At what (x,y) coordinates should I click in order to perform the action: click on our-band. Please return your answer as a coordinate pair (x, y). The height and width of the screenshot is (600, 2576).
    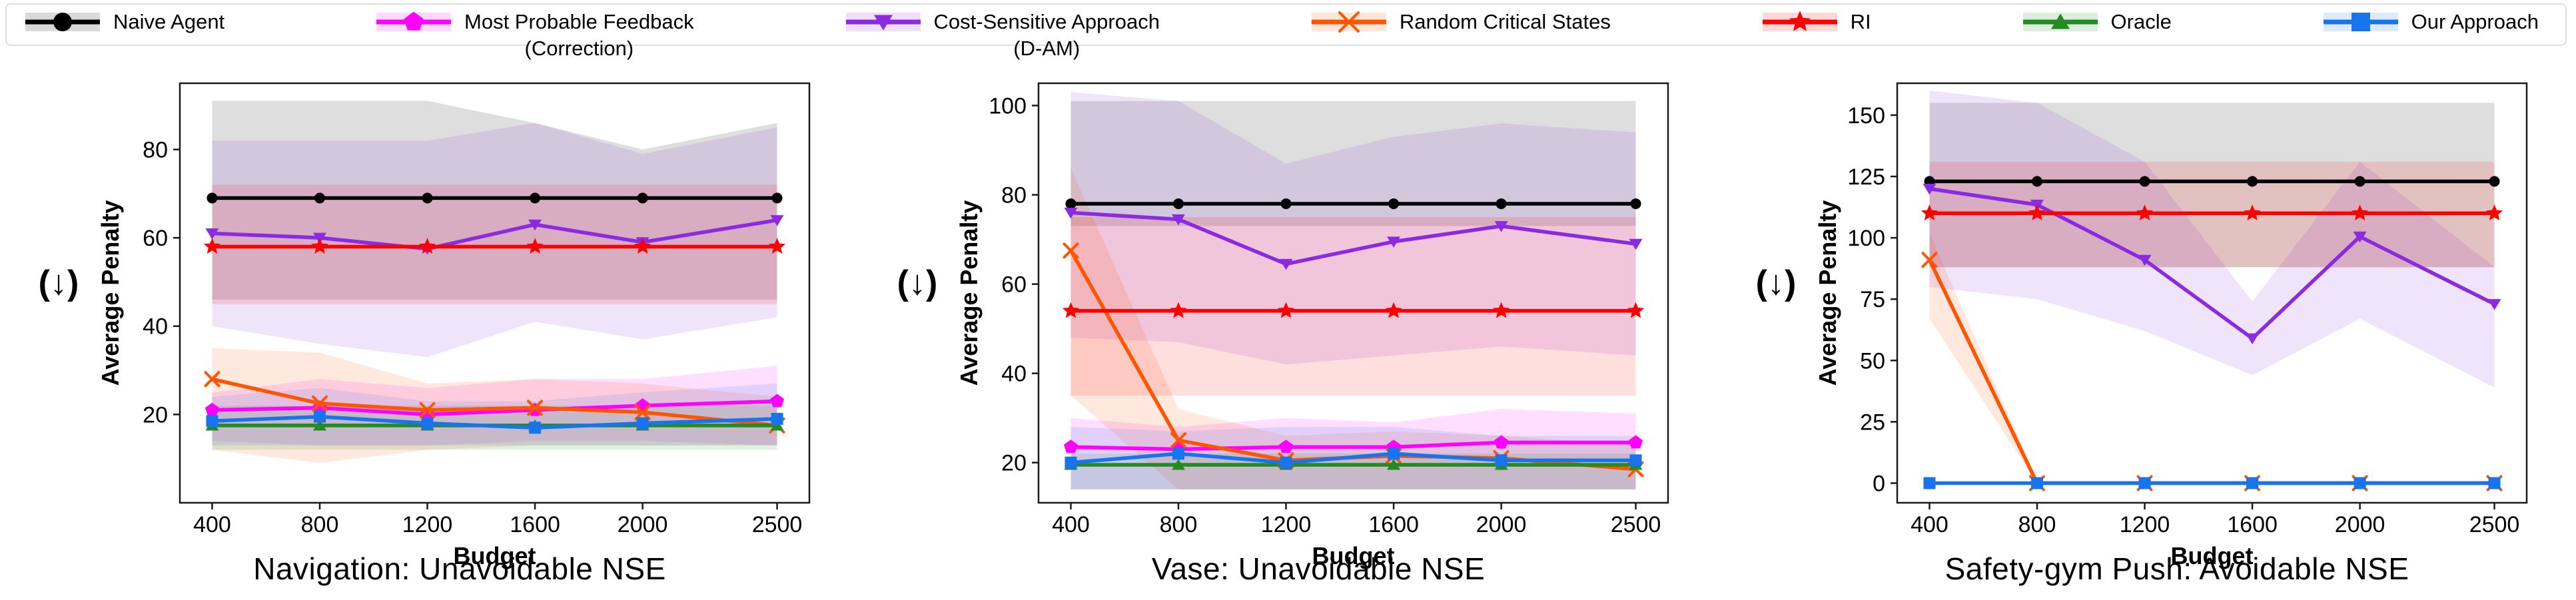
    Looking at the image, I should click on (495, 414).